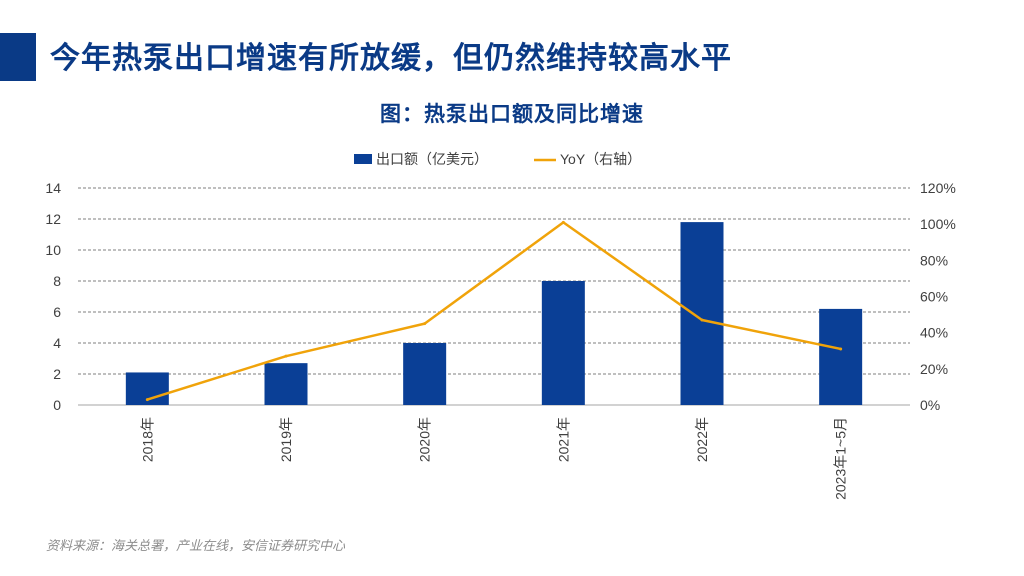 The width and height of the screenshot is (1024, 576). What do you see at coordinates (934, 297) in the screenshot?
I see `y-right-tick-label: 60%` at bounding box center [934, 297].